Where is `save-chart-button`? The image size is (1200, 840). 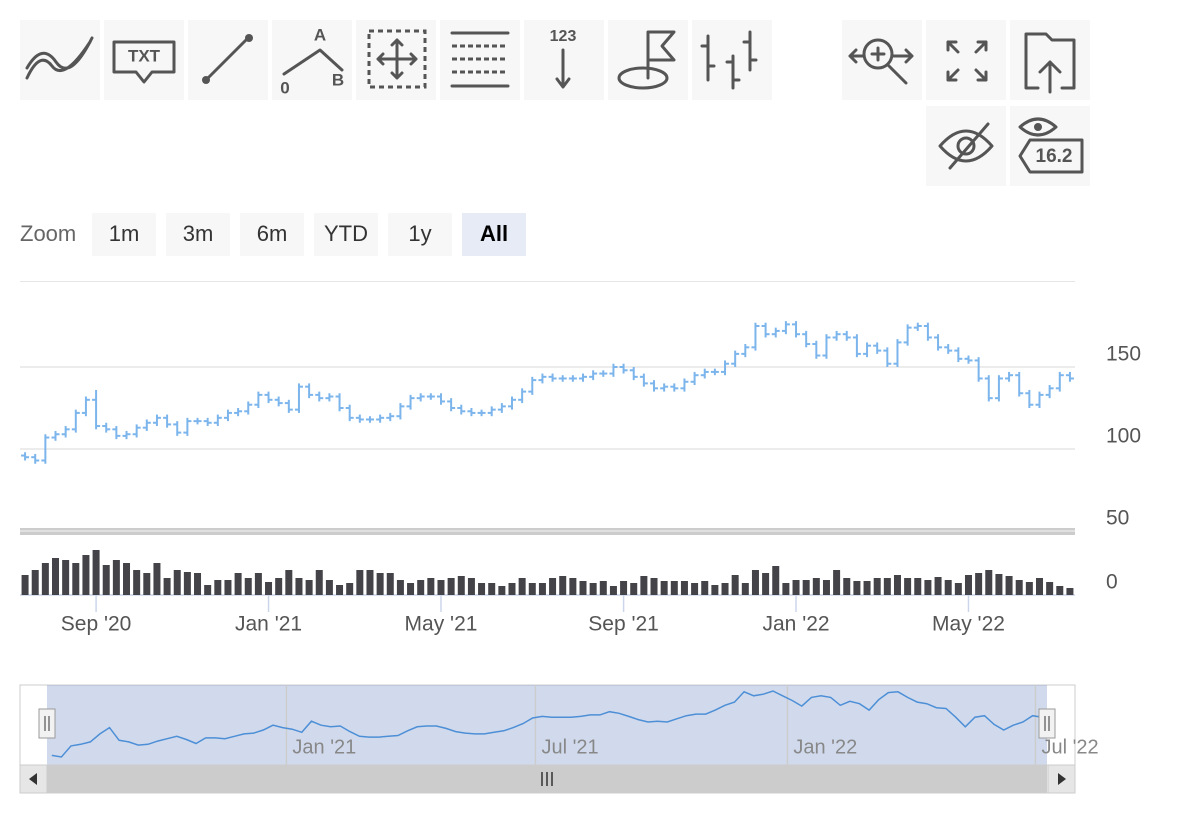 save-chart-button is located at coordinates (1050, 60).